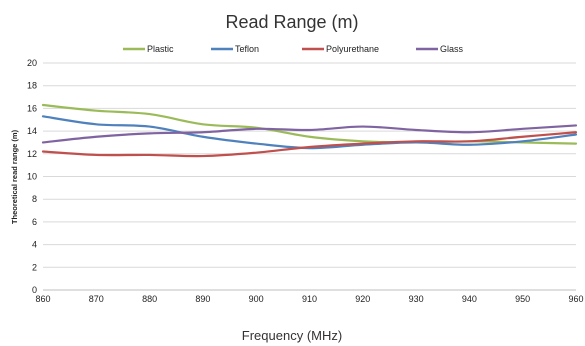 The height and width of the screenshot is (346, 585). I want to click on series-line-teflon, so click(309, 132).